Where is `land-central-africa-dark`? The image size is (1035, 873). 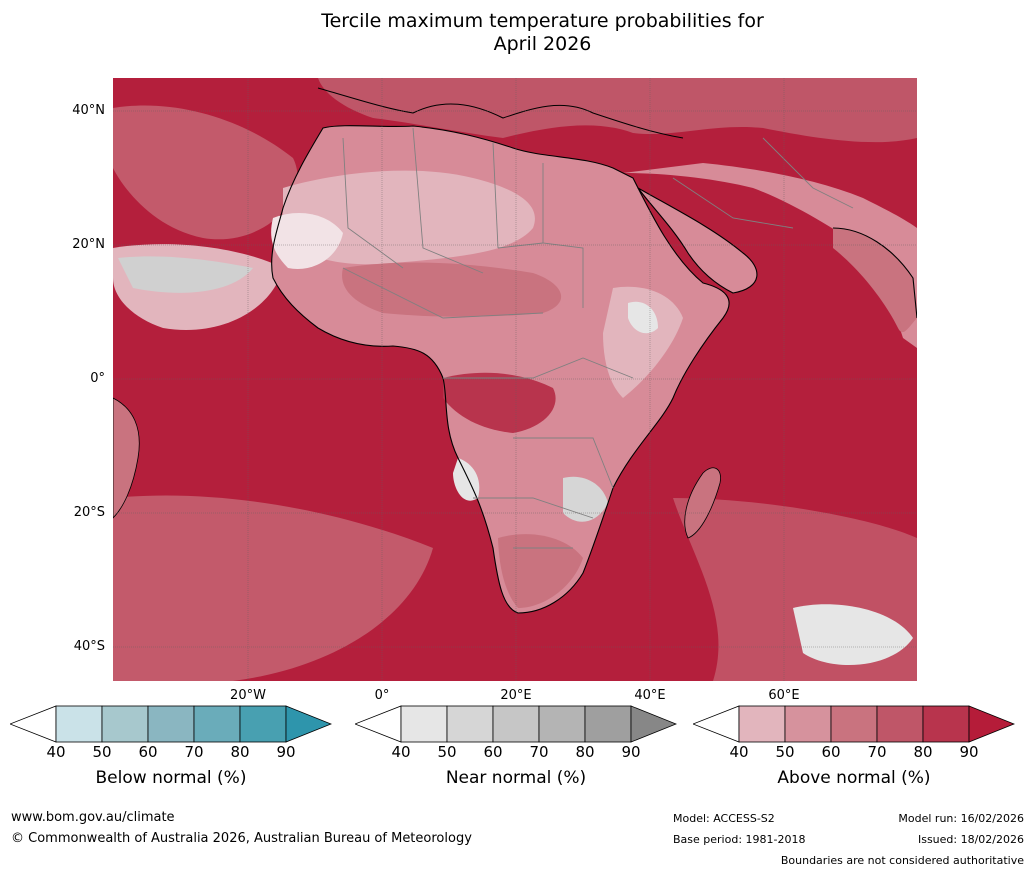 land-central-africa-dark is located at coordinates (499, 402).